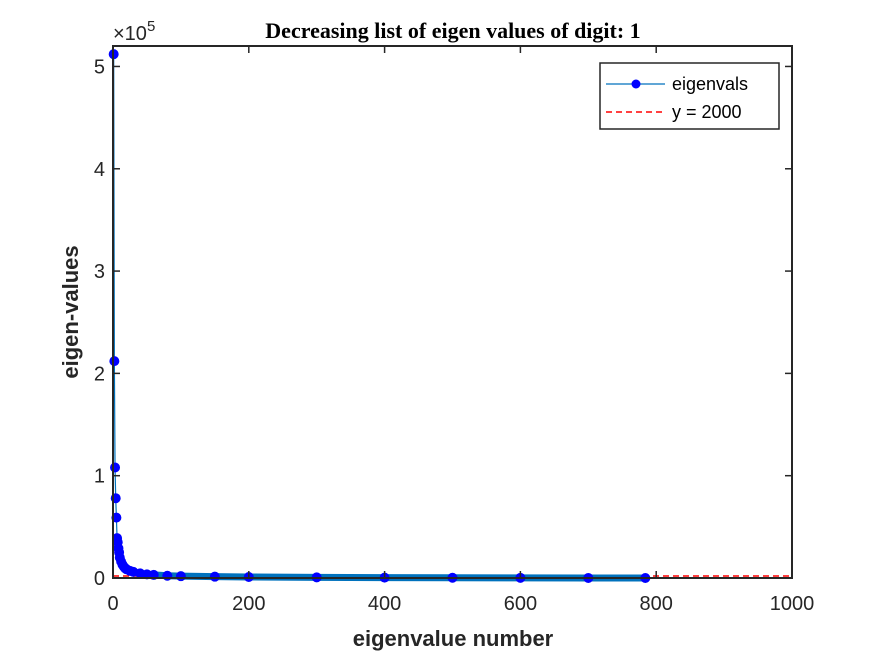 This screenshot has width=875, height=656. What do you see at coordinates (99, 272) in the screenshot?
I see `y-tick-label: 3` at bounding box center [99, 272].